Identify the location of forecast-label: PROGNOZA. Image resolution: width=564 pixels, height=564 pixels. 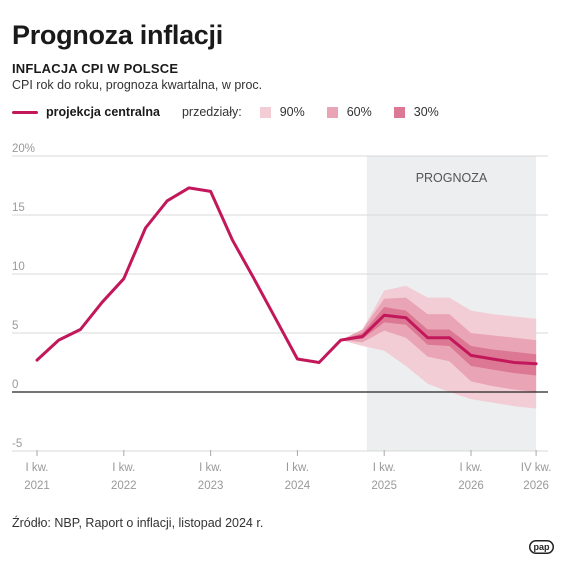
(452, 178).